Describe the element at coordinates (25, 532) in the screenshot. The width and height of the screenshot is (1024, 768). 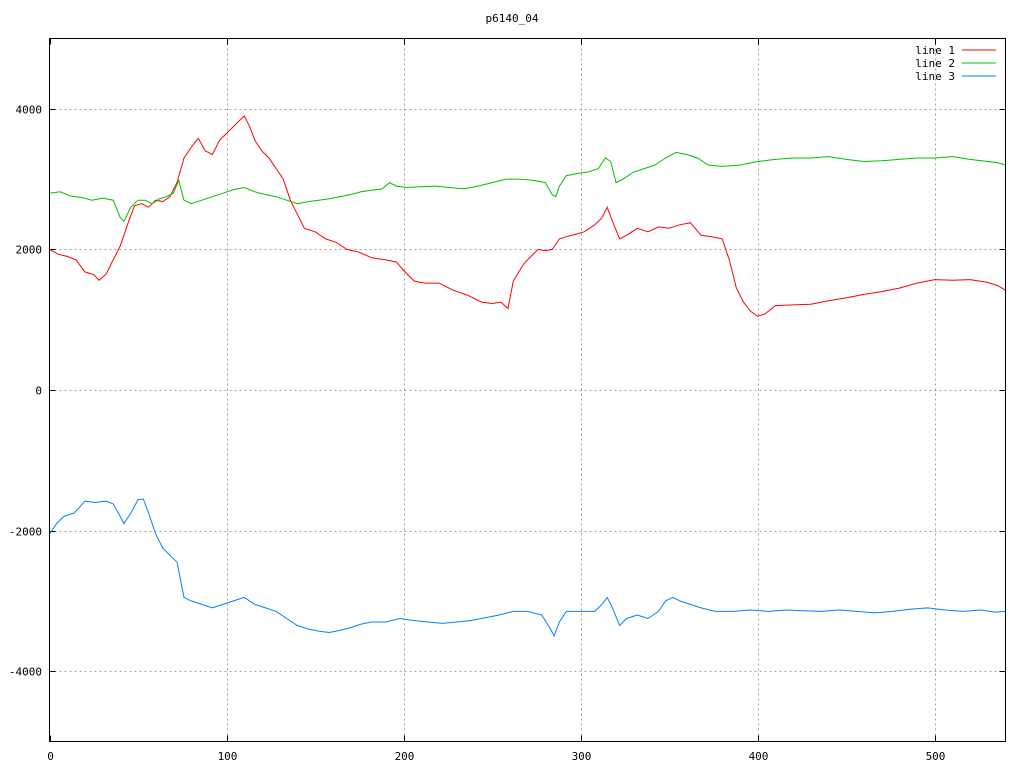
I see `y-tick-label: -2000` at that location.